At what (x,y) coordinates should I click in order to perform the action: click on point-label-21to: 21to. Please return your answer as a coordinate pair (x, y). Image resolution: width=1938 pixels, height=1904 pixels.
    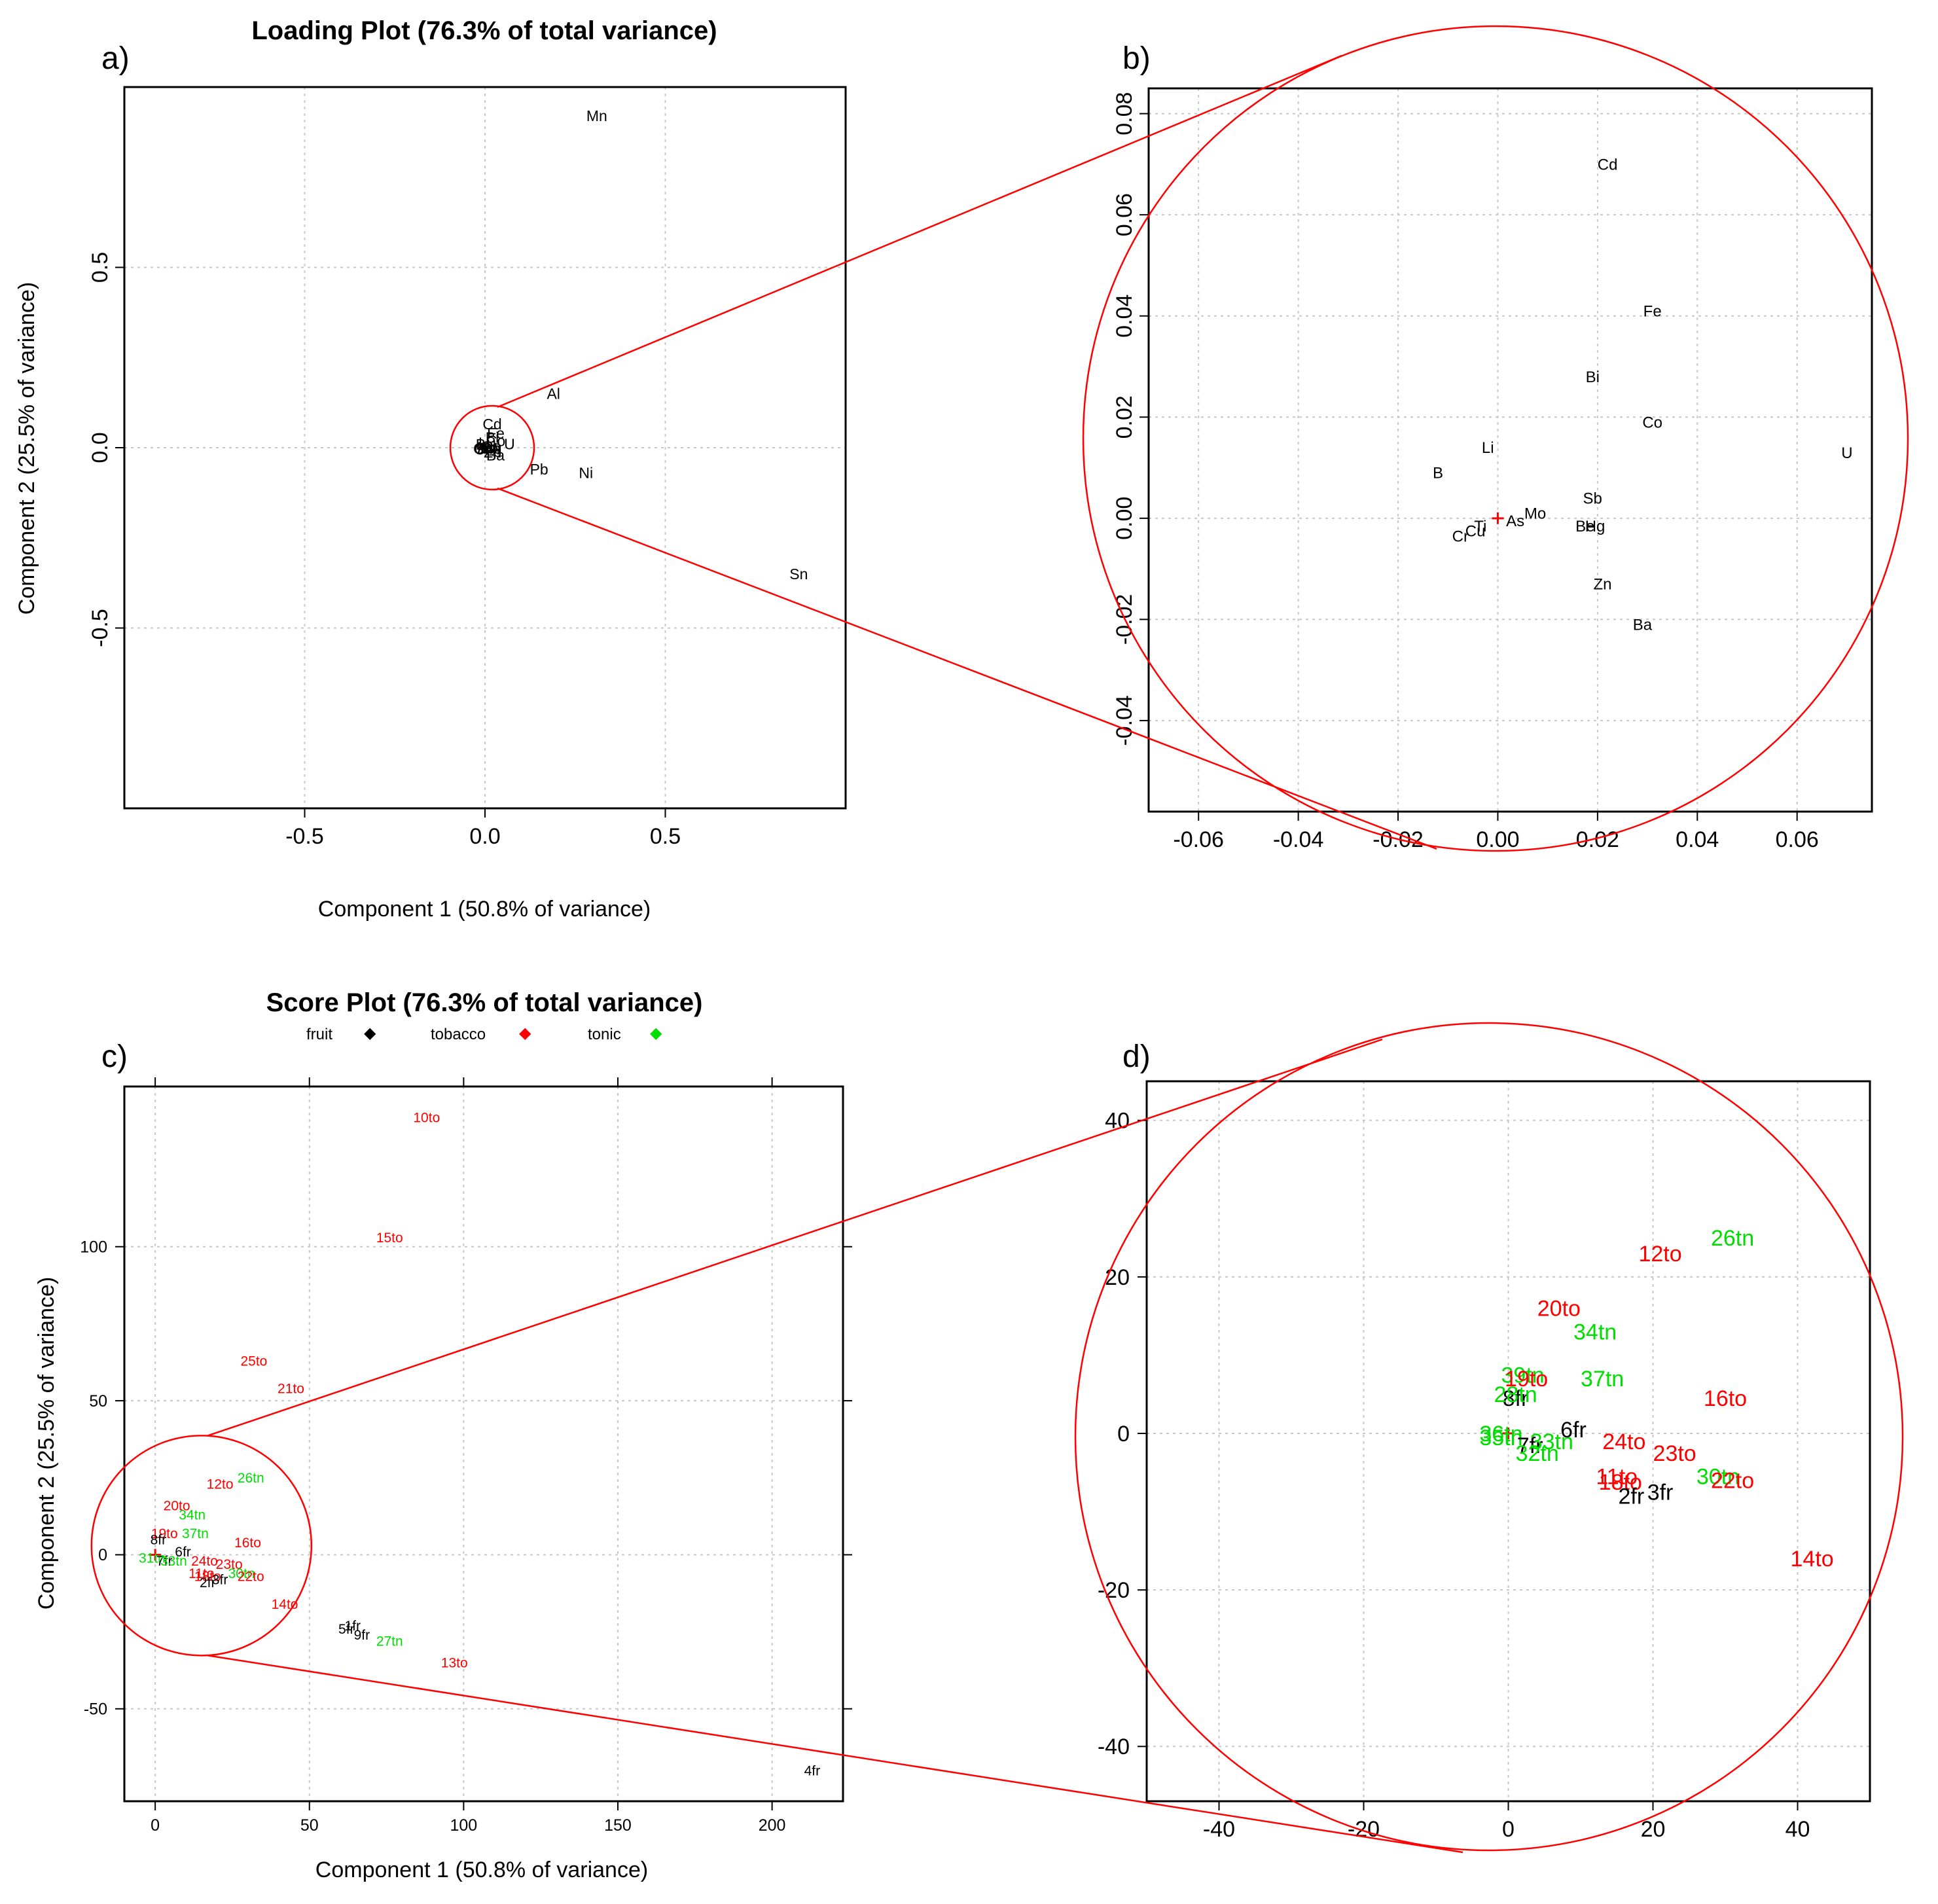
    Looking at the image, I should click on (291, 1389).